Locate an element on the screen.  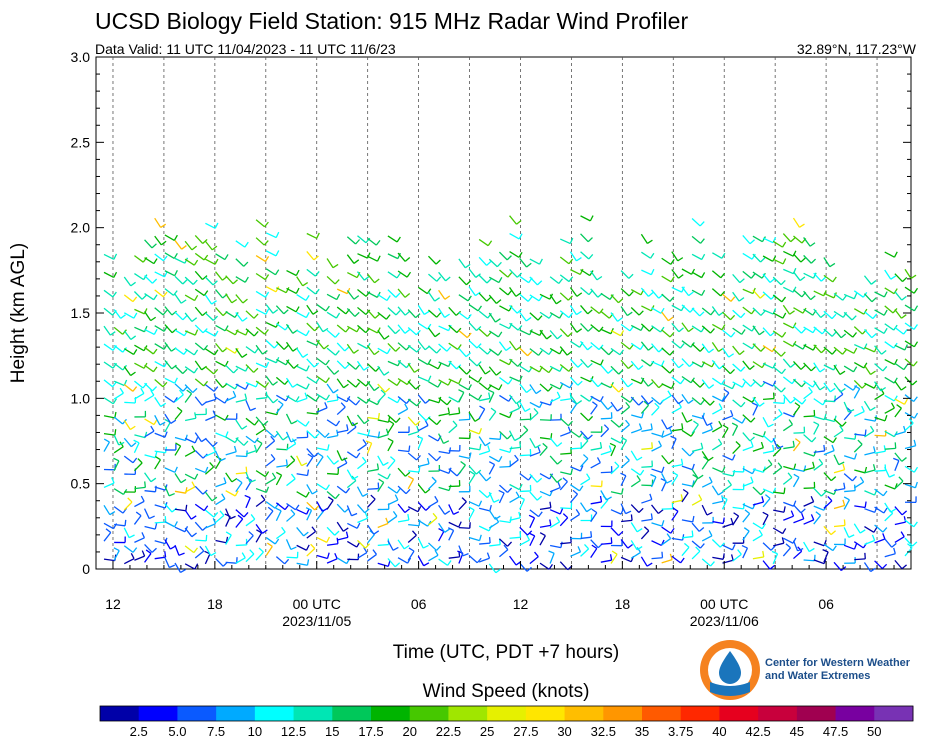
y-tick-label: 0.5 is located at coordinates (81, 484).